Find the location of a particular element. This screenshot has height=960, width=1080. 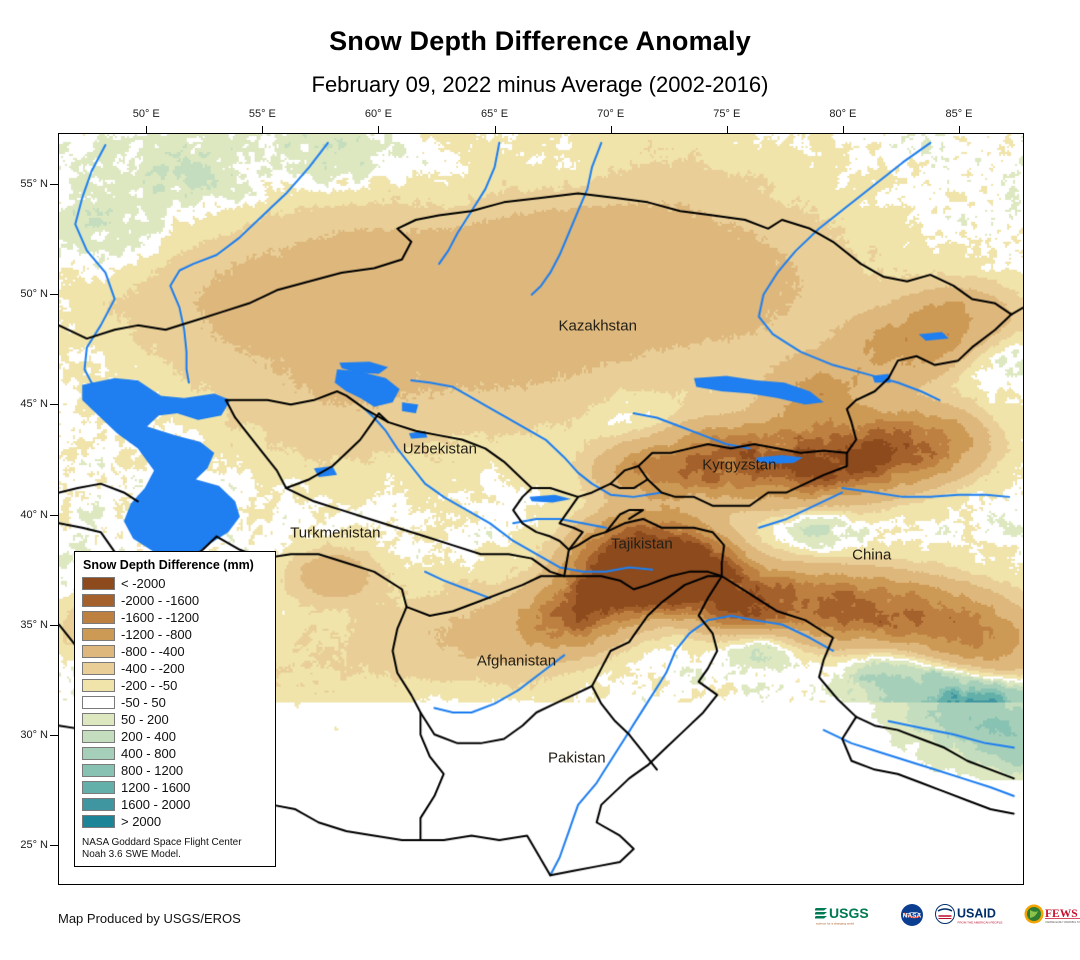

legend-row: 50 - 200 is located at coordinates (175, 719).